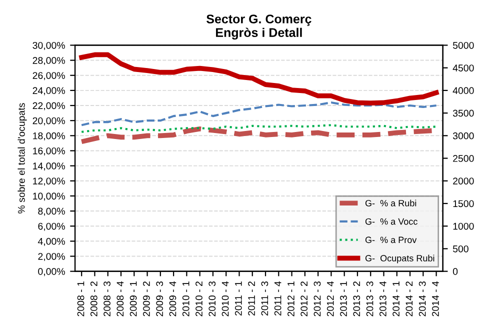  What do you see at coordinates (278, 298) in the screenshot?
I see `x-tick-label: 2011 - 4` at bounding box center [278, 298].